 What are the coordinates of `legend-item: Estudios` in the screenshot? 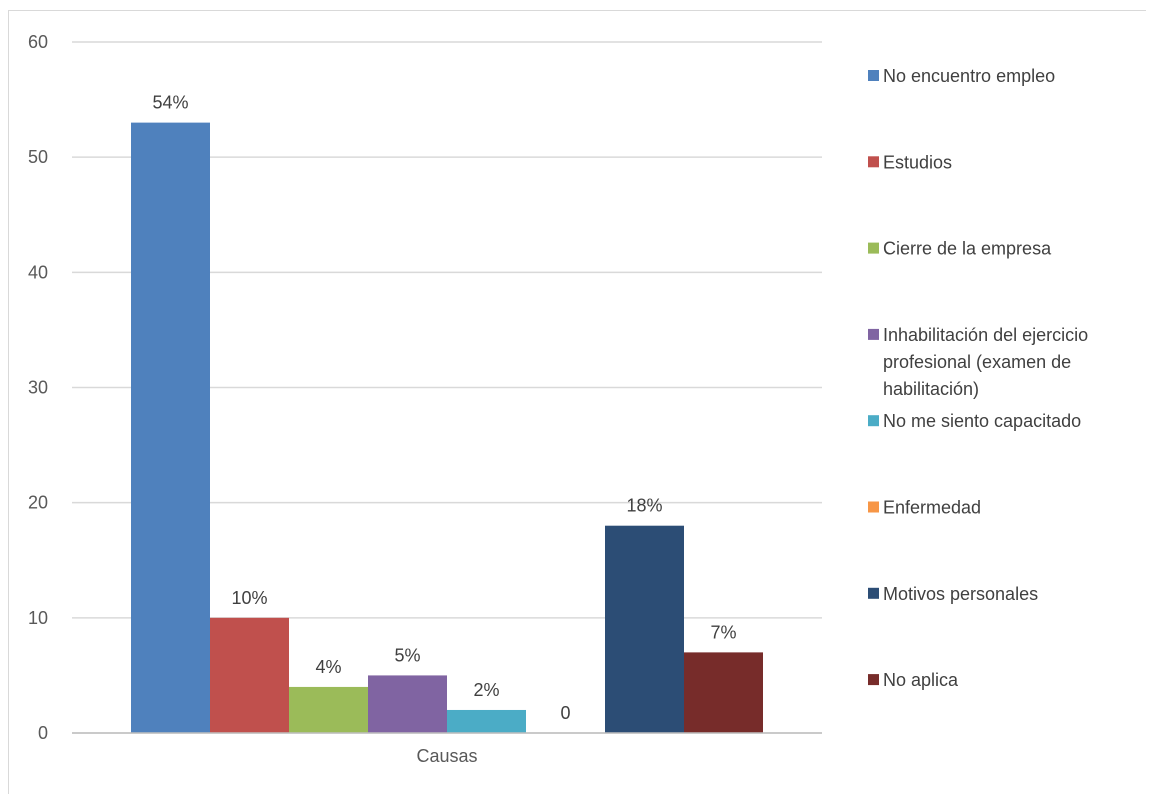 It's located at (910, 162).